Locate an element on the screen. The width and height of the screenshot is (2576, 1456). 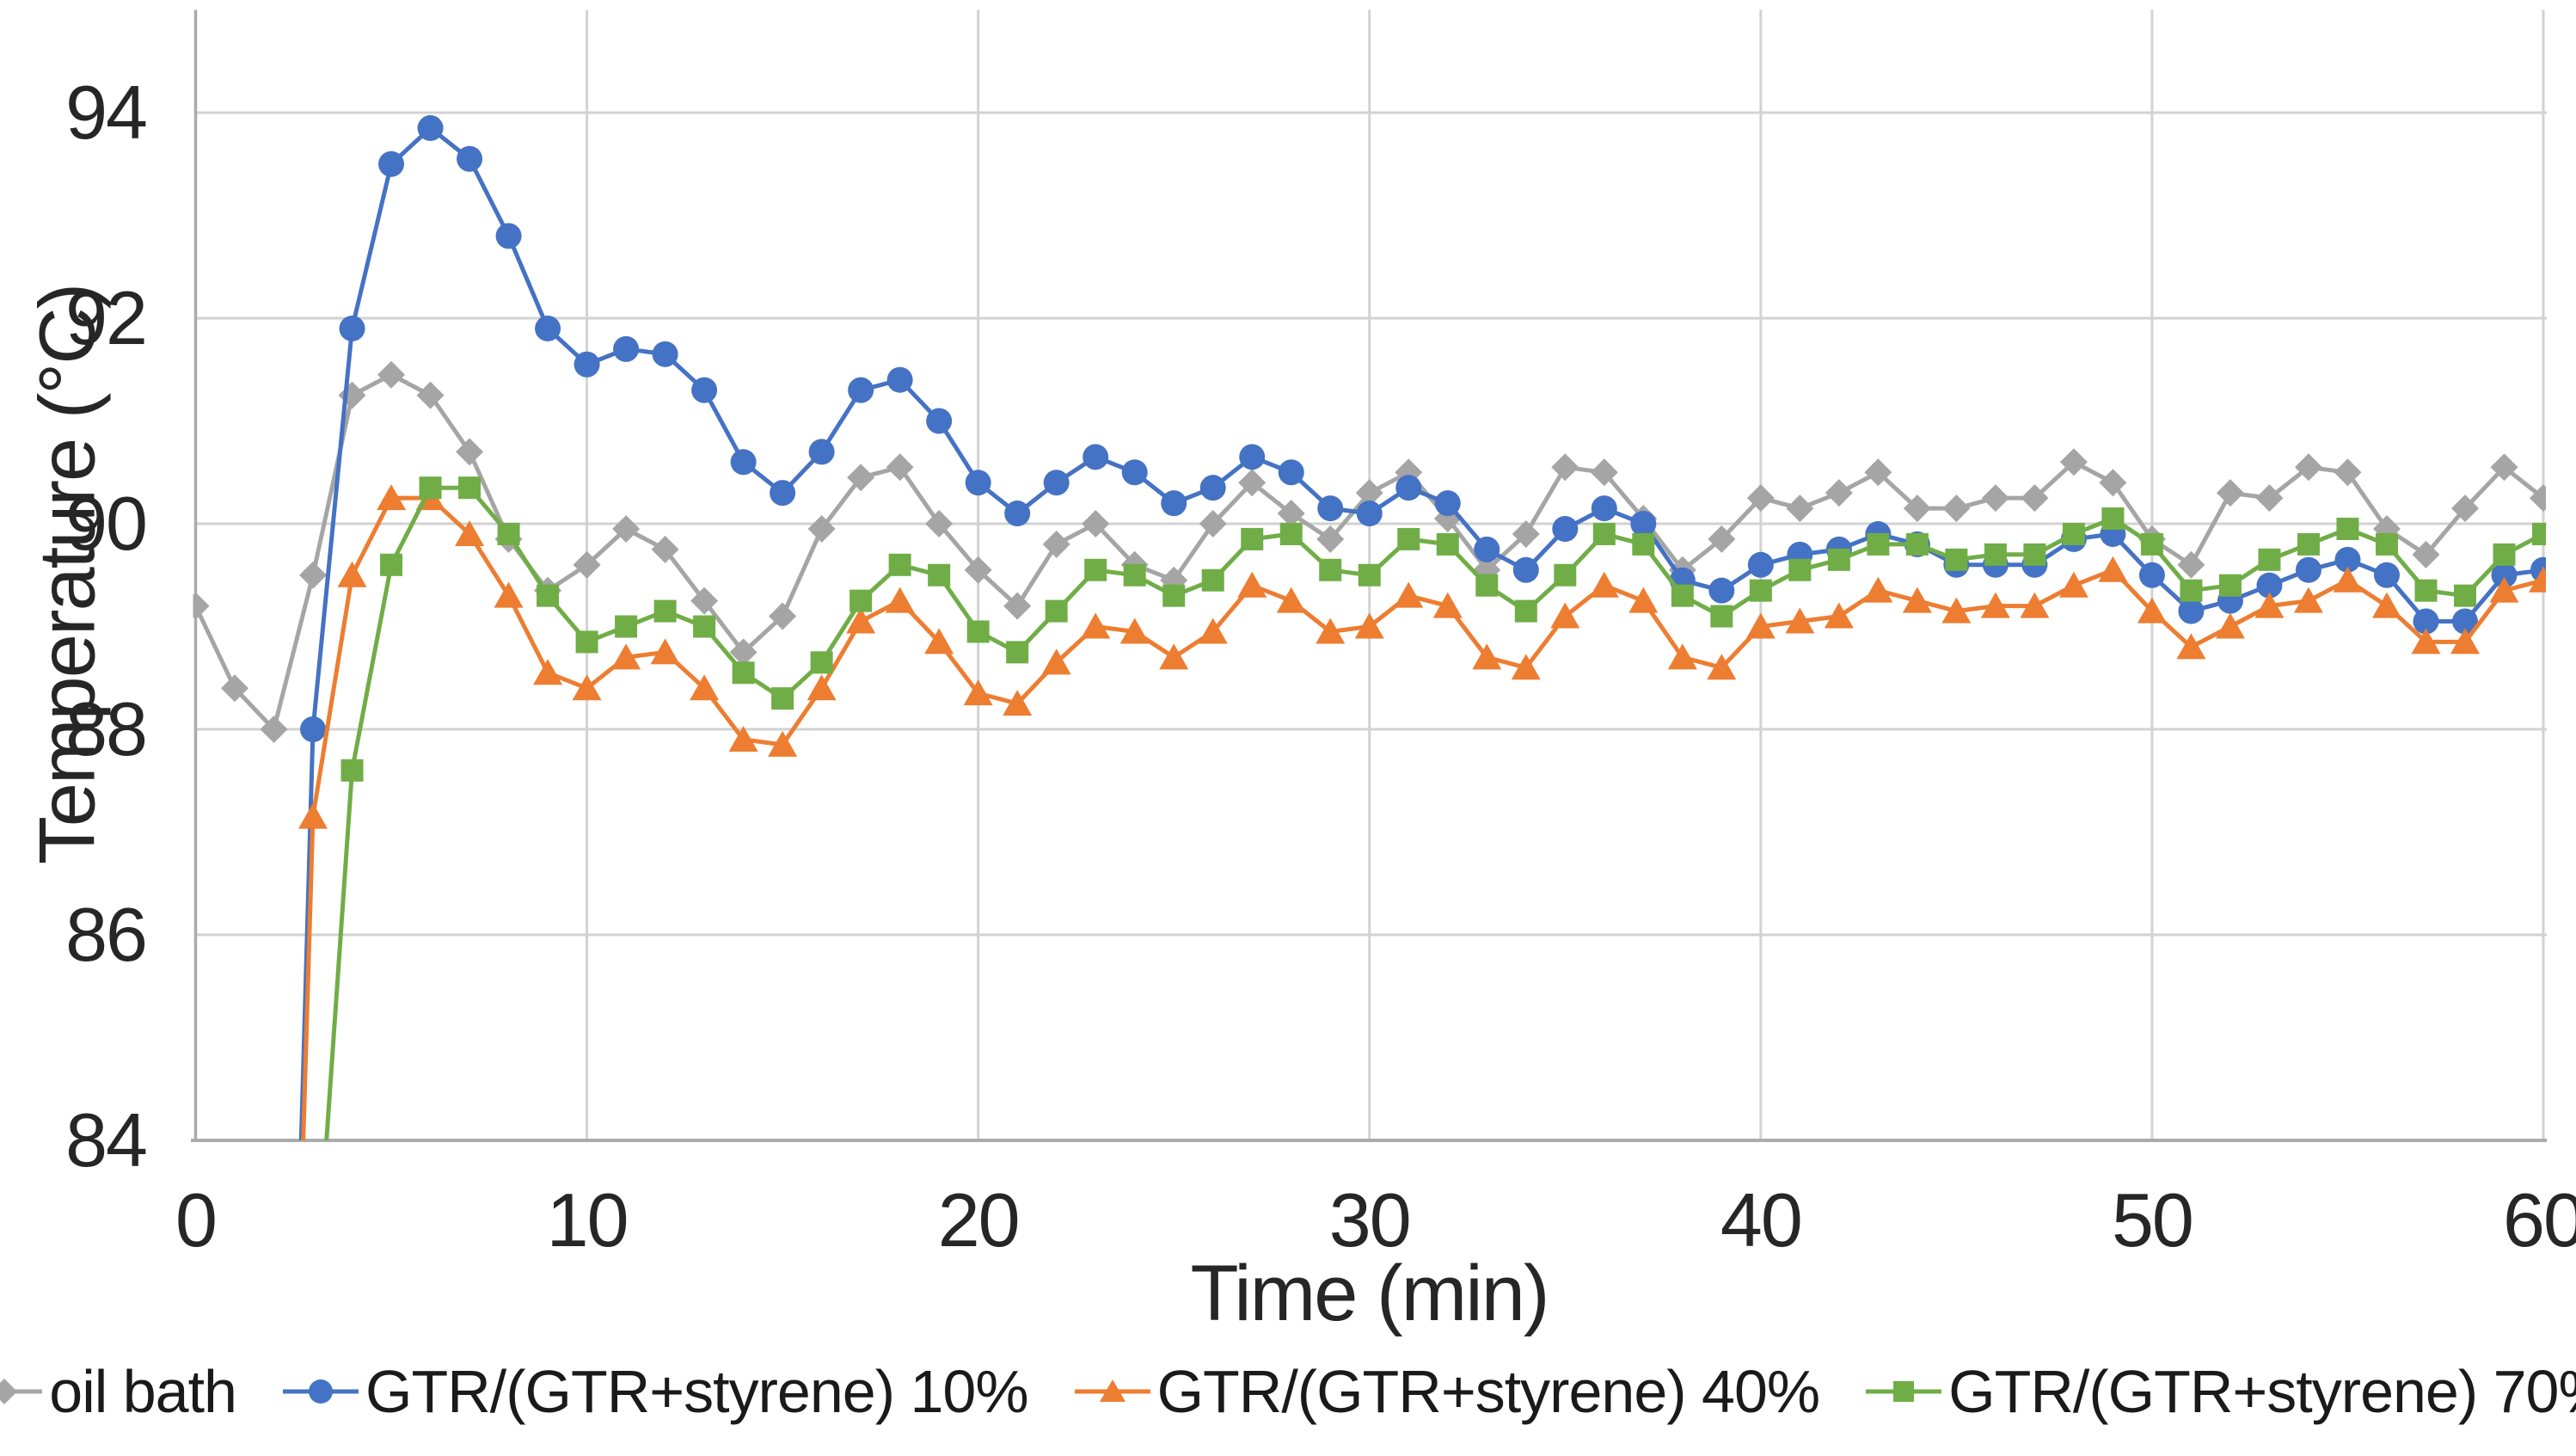
legend-item-oil-bath: oil bath is located at coordinates (119, 1392).